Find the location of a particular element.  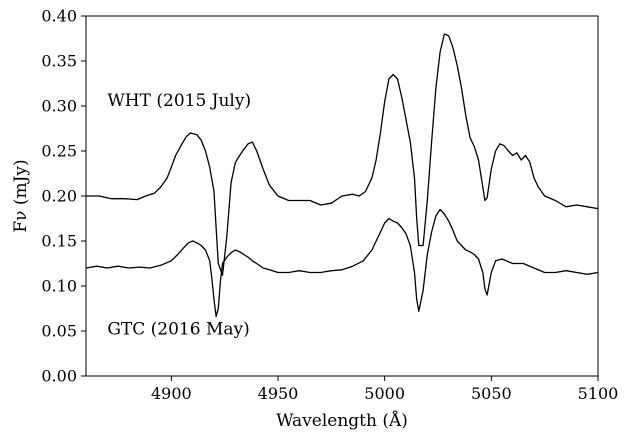

x-tick-label: 5100 is located at coordinates (598, 393).